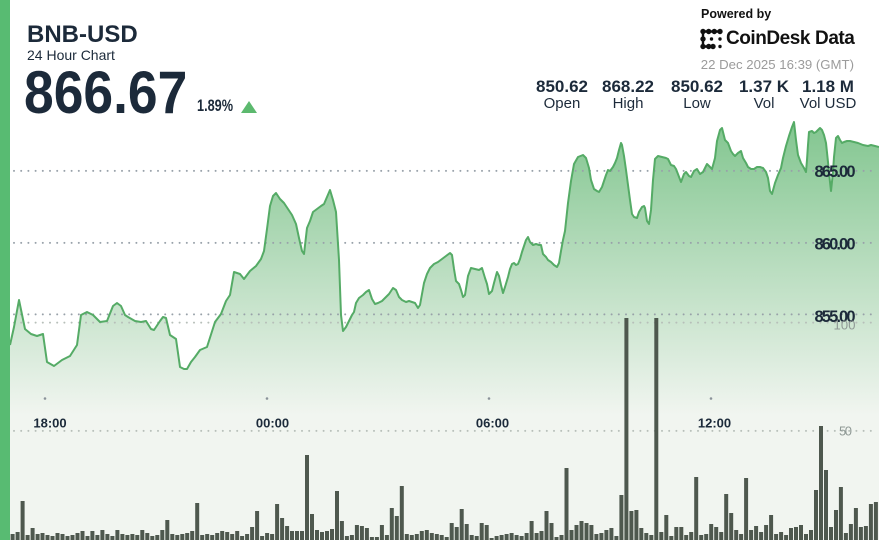  I want to click on svg-text: 18:00, so click(49, 423).